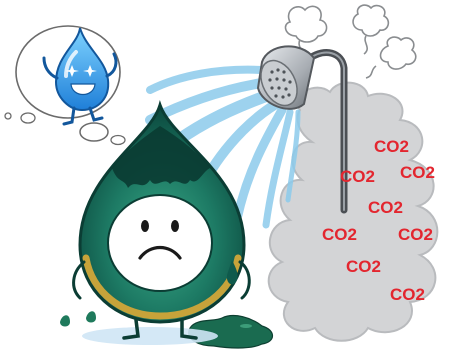 Image resolution: width=450 pixels, height=350 pixels. What do you see at coordinates (167, 330) in the screenshot?
I see `green-puddle-icon` at bounding box center [167, 330].